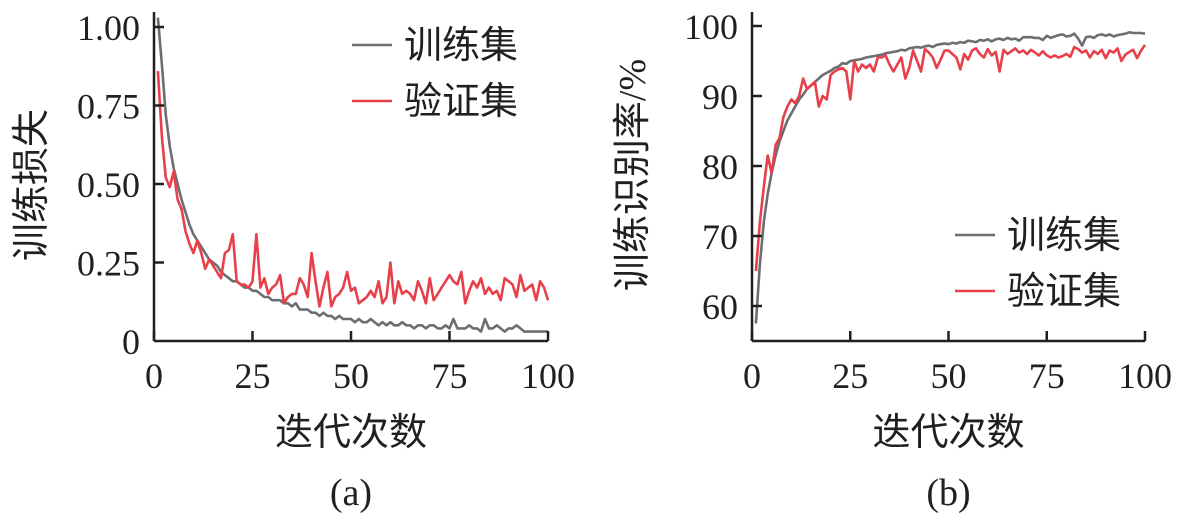 This screenshot has height=520, width=1181. Describe the element at coordinates (32, 185) in the screenshot. I see `y-axis-label: 训练损失` at that location.